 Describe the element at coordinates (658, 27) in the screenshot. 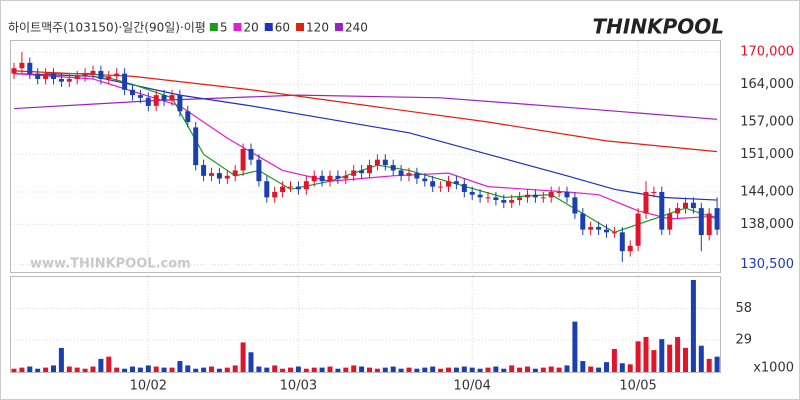

I see `logo: THINKPOOL` at that location.